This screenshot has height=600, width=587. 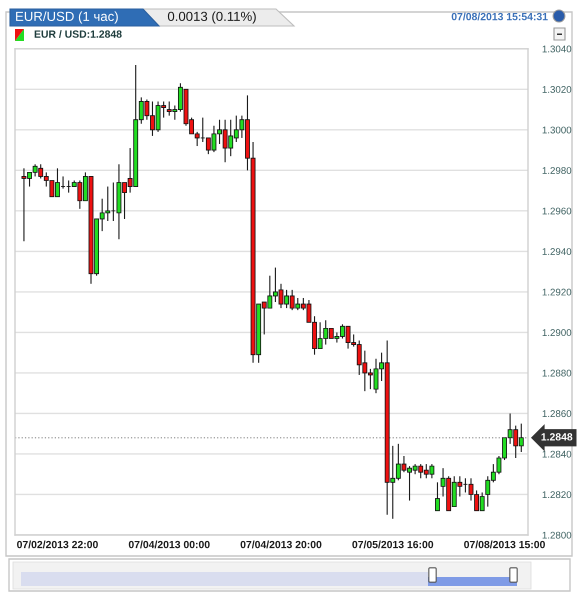 I want to click on candlestick, so click(x=437, y=497).